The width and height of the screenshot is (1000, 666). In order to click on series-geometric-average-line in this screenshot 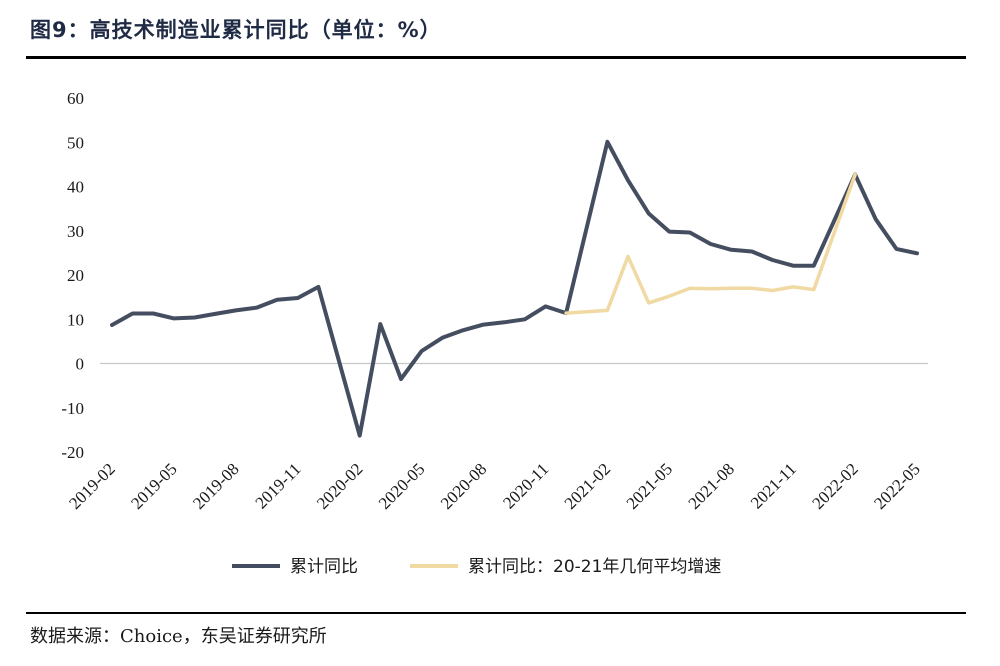, I will do `click(710, 243)`.